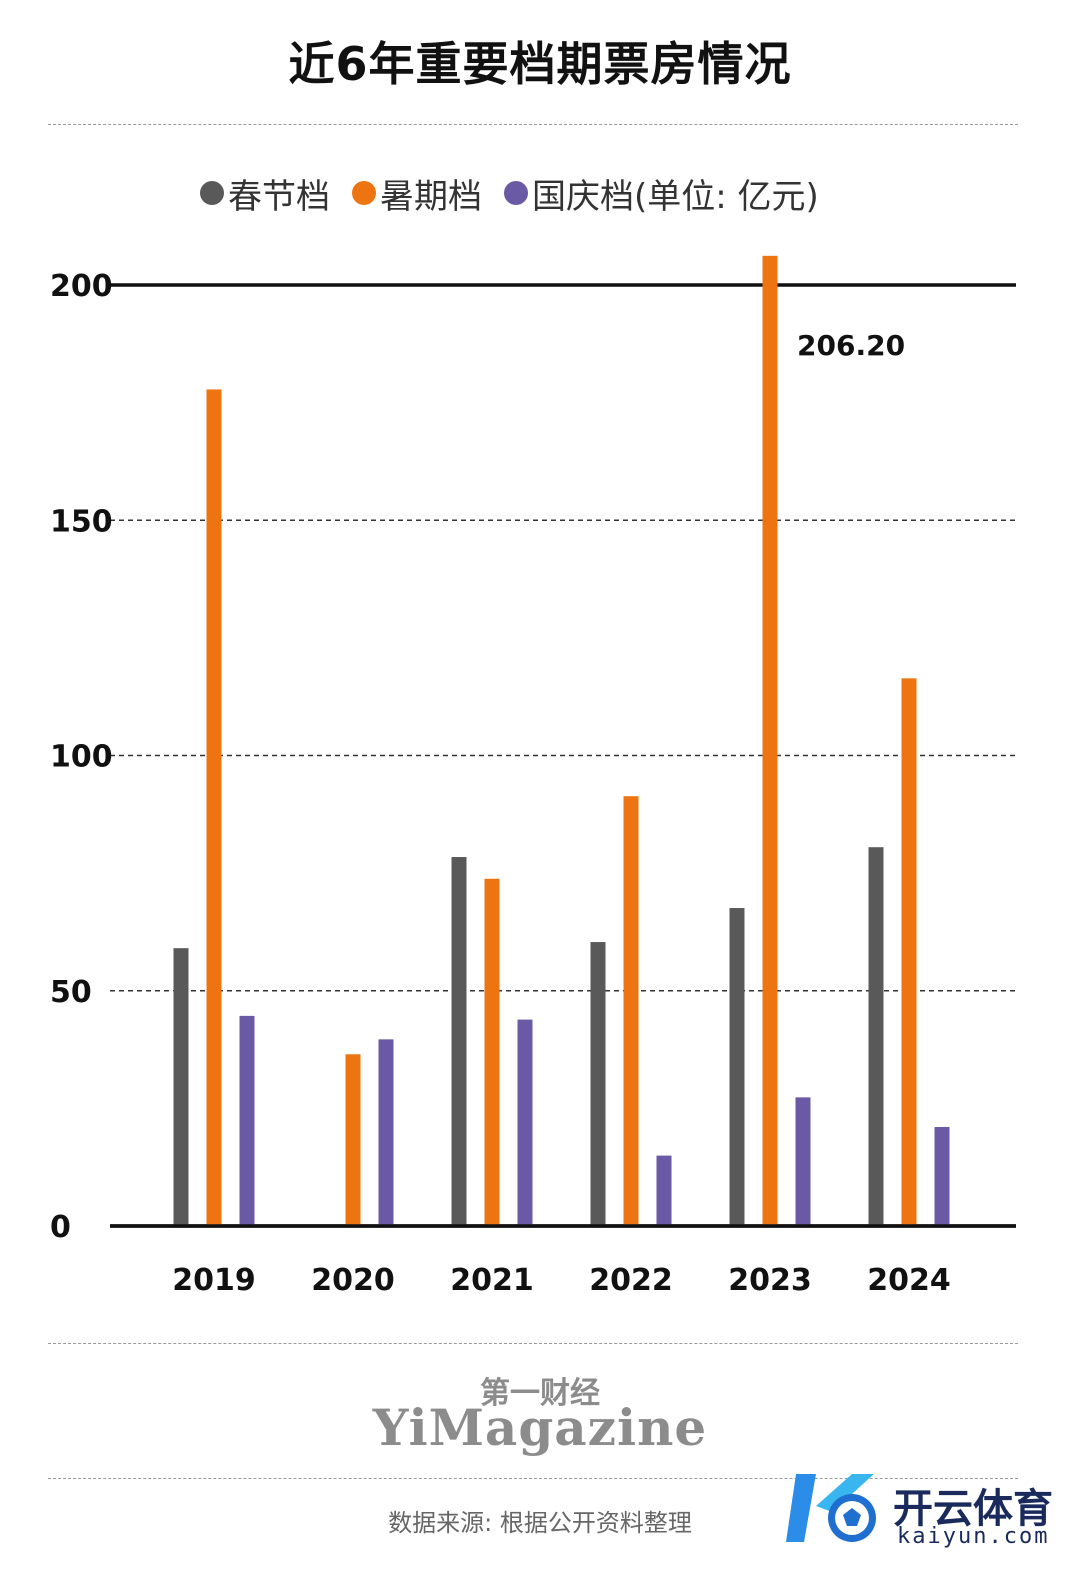 This screenshot has height=1590, width=1080. Describe the element at coordinates (540, 64) in the screenshot. I see `chart-title: 近6年重要档期票房情况` at that location.